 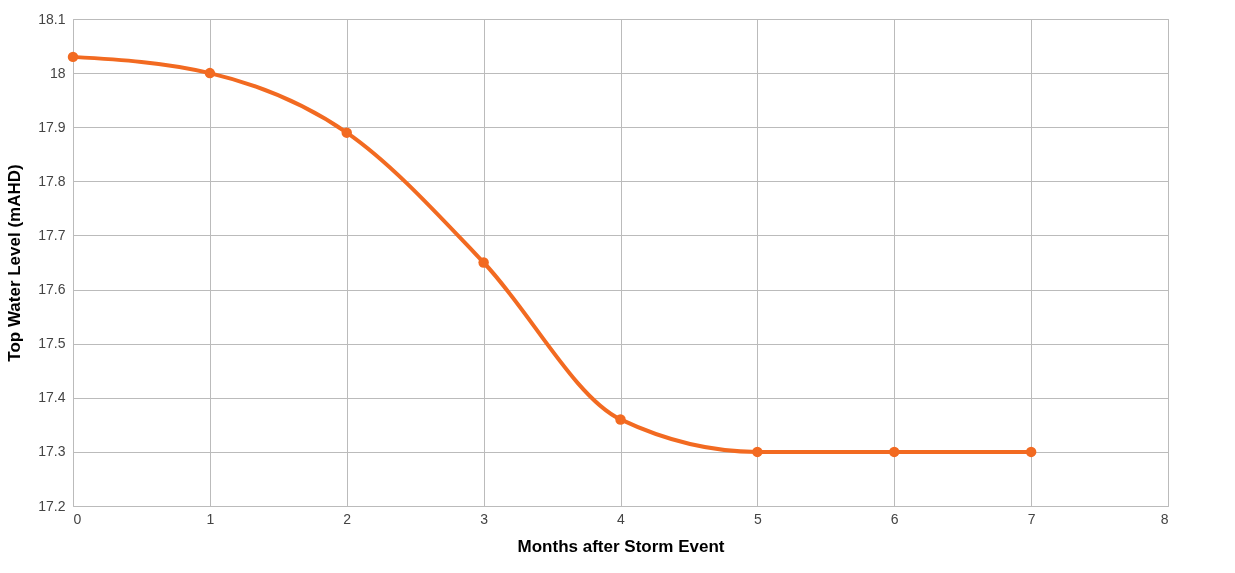 I want to click on x-tick-label: 4, so click(x=621, y=518).